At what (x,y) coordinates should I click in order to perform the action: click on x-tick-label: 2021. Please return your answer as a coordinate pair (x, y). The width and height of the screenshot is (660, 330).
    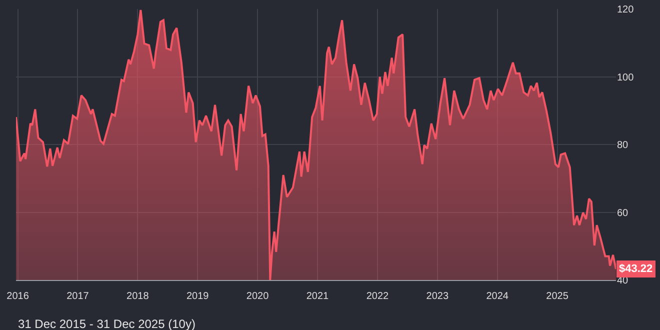
    Looking at the image, I should click on (318, 296).